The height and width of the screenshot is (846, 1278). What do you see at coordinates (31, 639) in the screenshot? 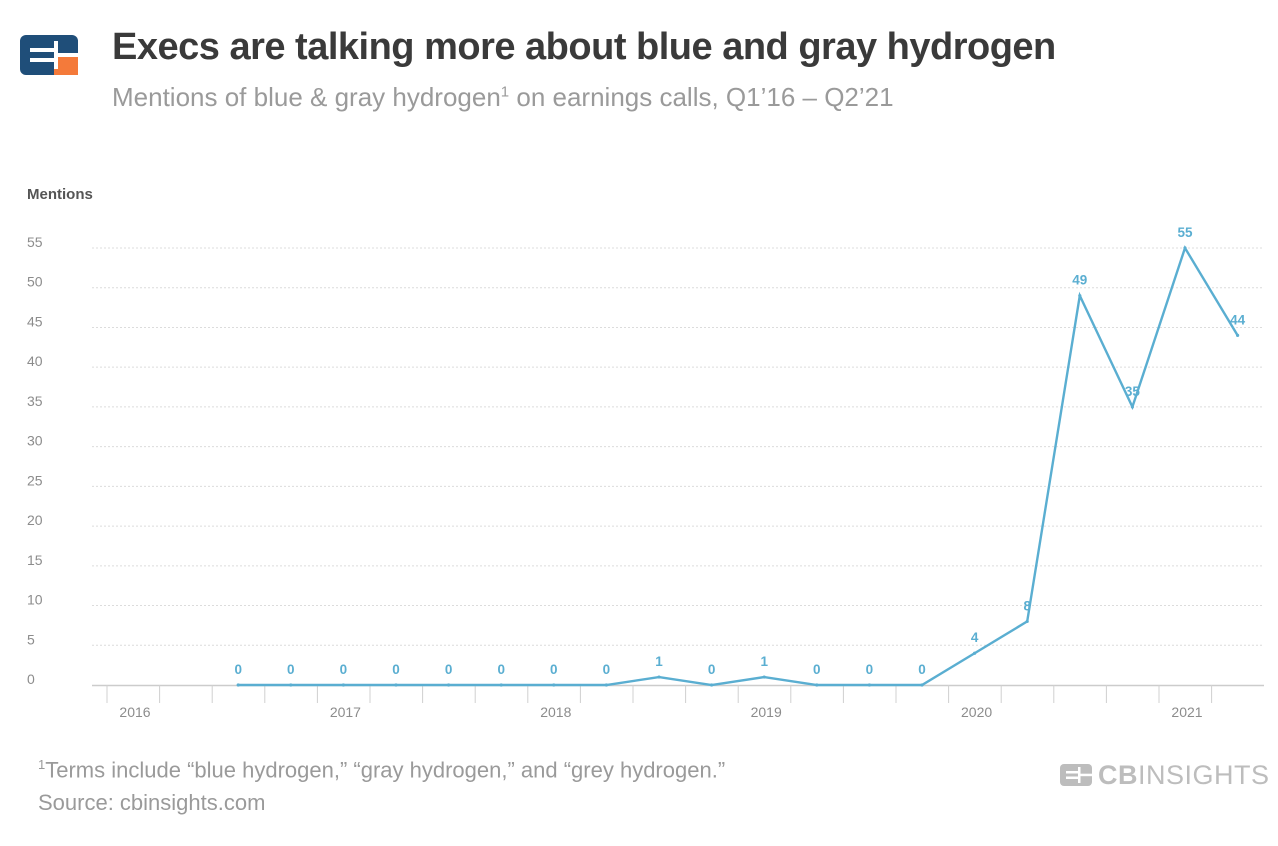
I see `y-tick-label: 5` at bounding box center [31, 639].